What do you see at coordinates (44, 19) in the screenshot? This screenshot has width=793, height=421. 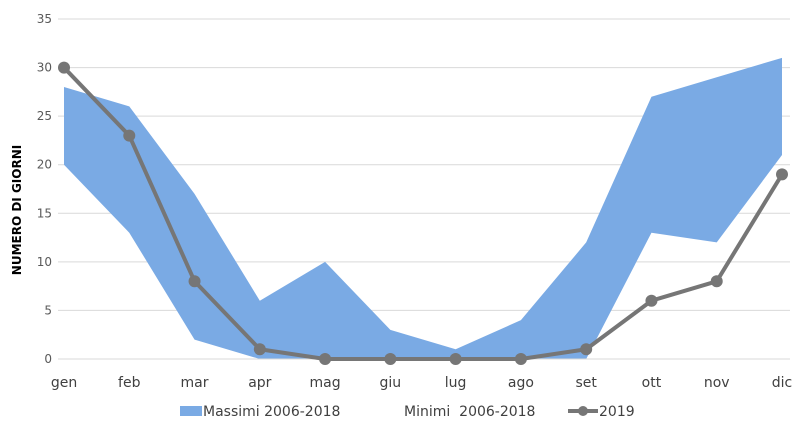 I see `y-tick-label: 35` at bounding box center [44, 19].